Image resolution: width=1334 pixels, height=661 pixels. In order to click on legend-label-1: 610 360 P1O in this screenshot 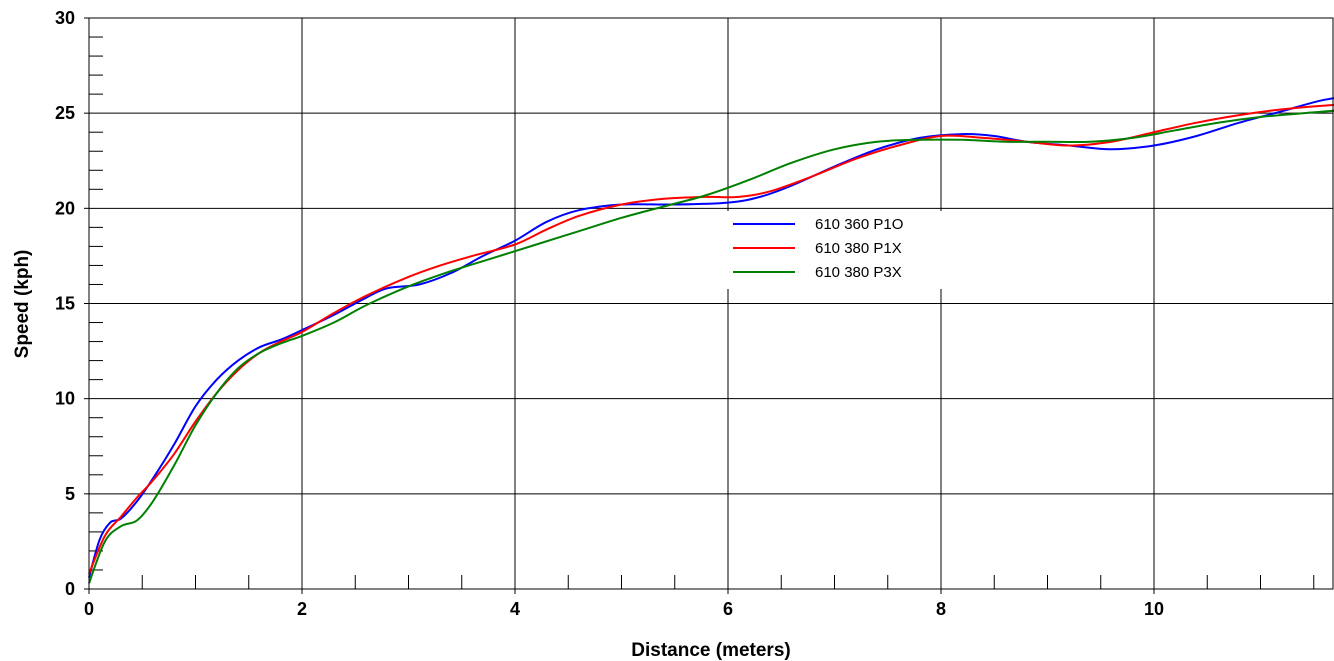, I will do `click(859, 224)`.